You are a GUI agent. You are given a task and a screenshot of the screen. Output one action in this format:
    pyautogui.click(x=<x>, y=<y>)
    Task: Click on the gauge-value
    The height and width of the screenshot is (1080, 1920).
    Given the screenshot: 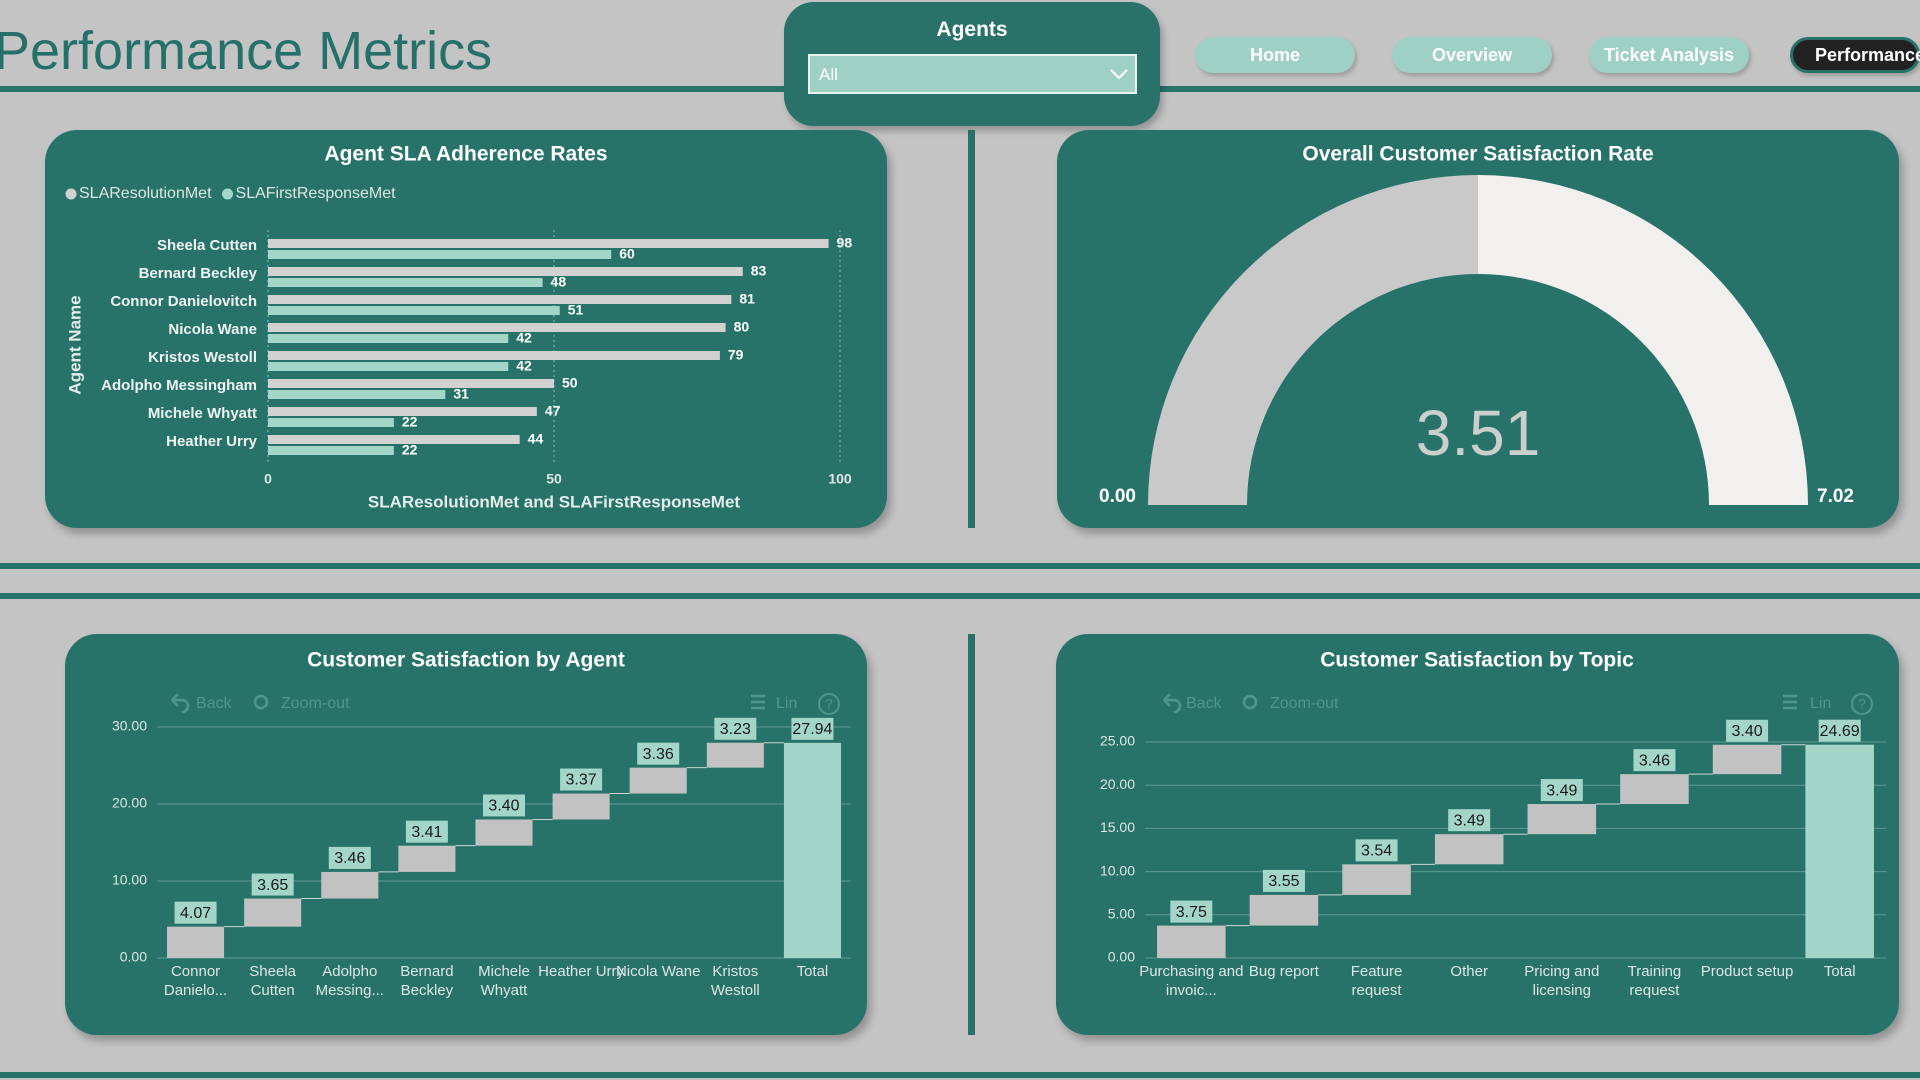 What is the action you would take?
    pyautogui.click(x=1313, y=340)
    